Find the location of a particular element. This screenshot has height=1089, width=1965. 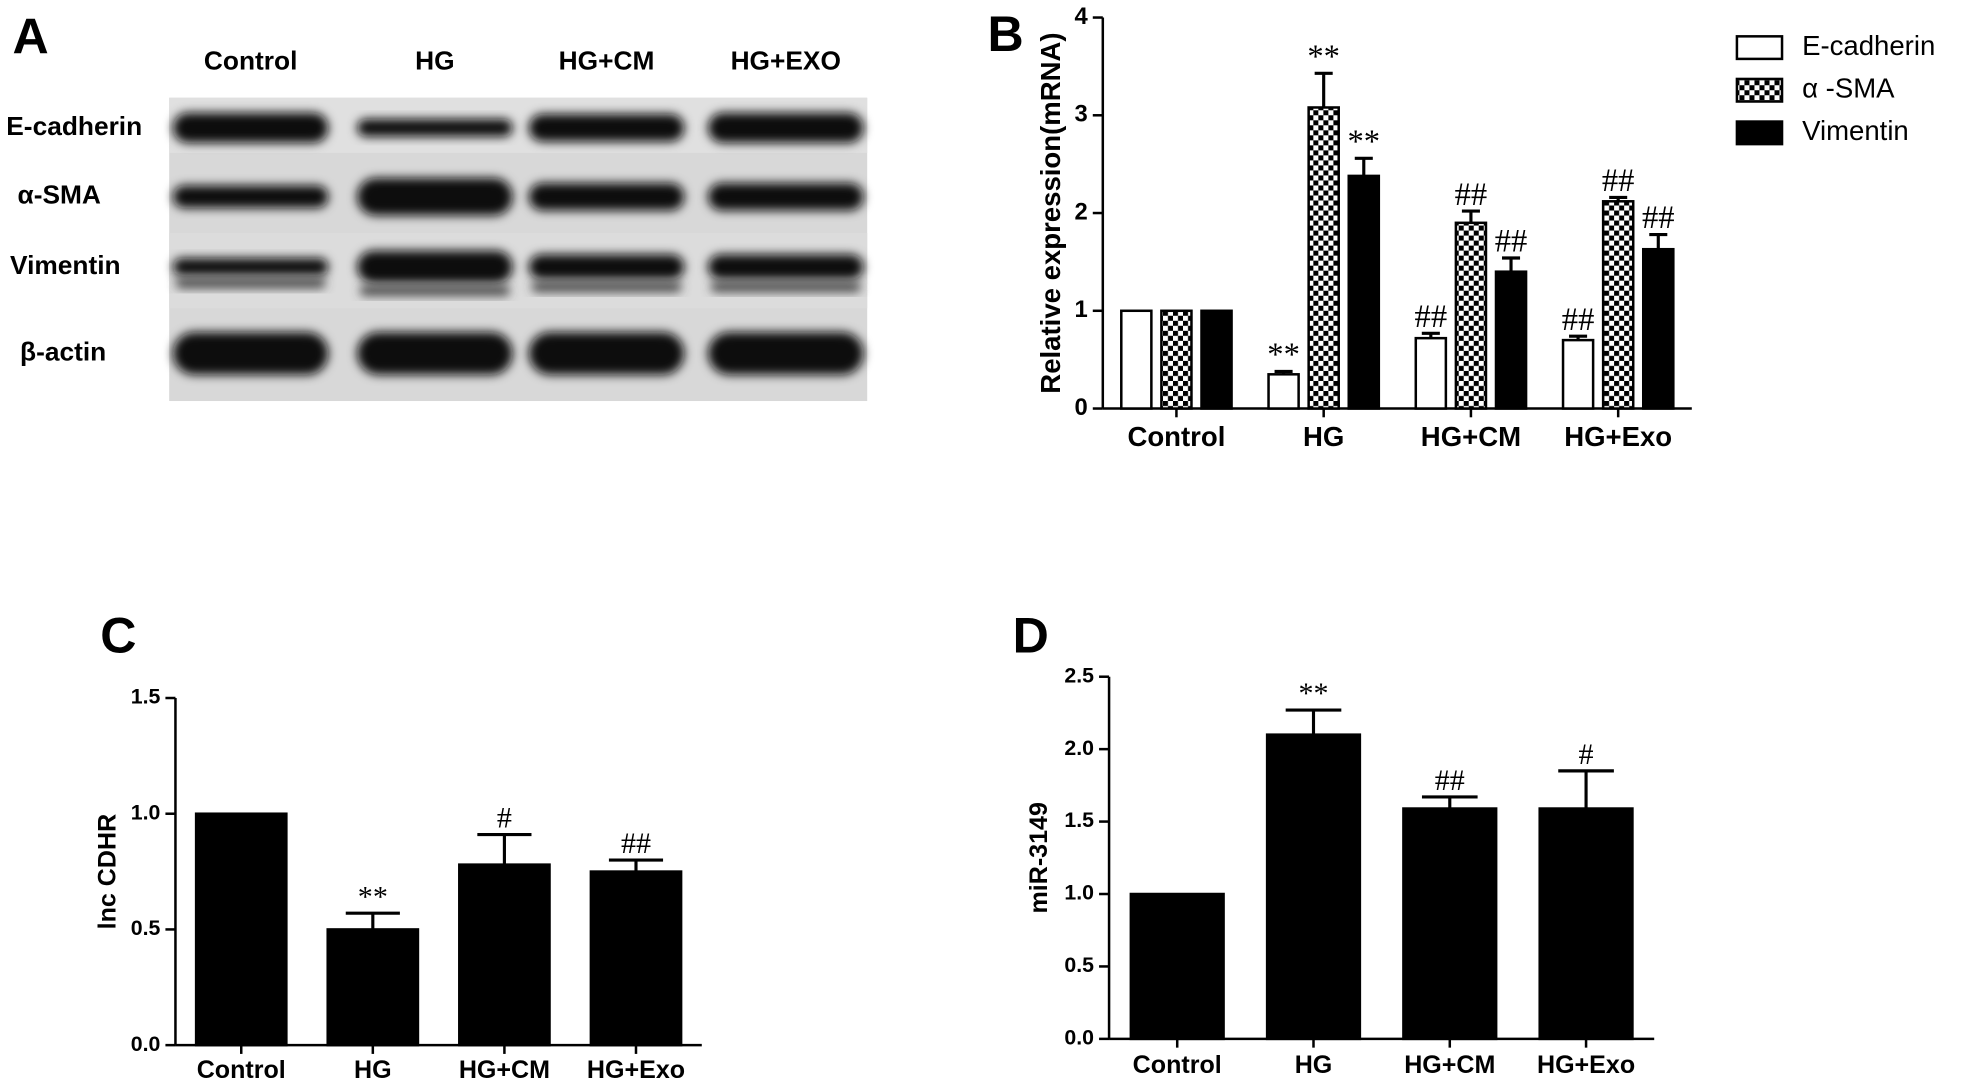

row-label: α-SMA is located at coordinates (59, 195).